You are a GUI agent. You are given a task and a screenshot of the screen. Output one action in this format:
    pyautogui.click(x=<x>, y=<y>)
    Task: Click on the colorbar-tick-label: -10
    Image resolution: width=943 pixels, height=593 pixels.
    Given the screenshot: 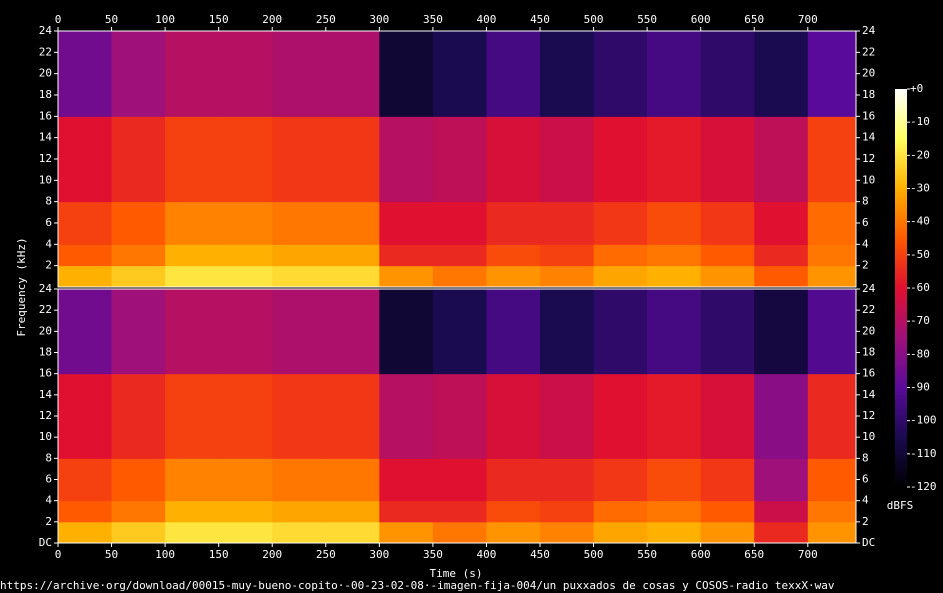 What is the action you would take?
    pyautogui.click(x=920, y=121)
    